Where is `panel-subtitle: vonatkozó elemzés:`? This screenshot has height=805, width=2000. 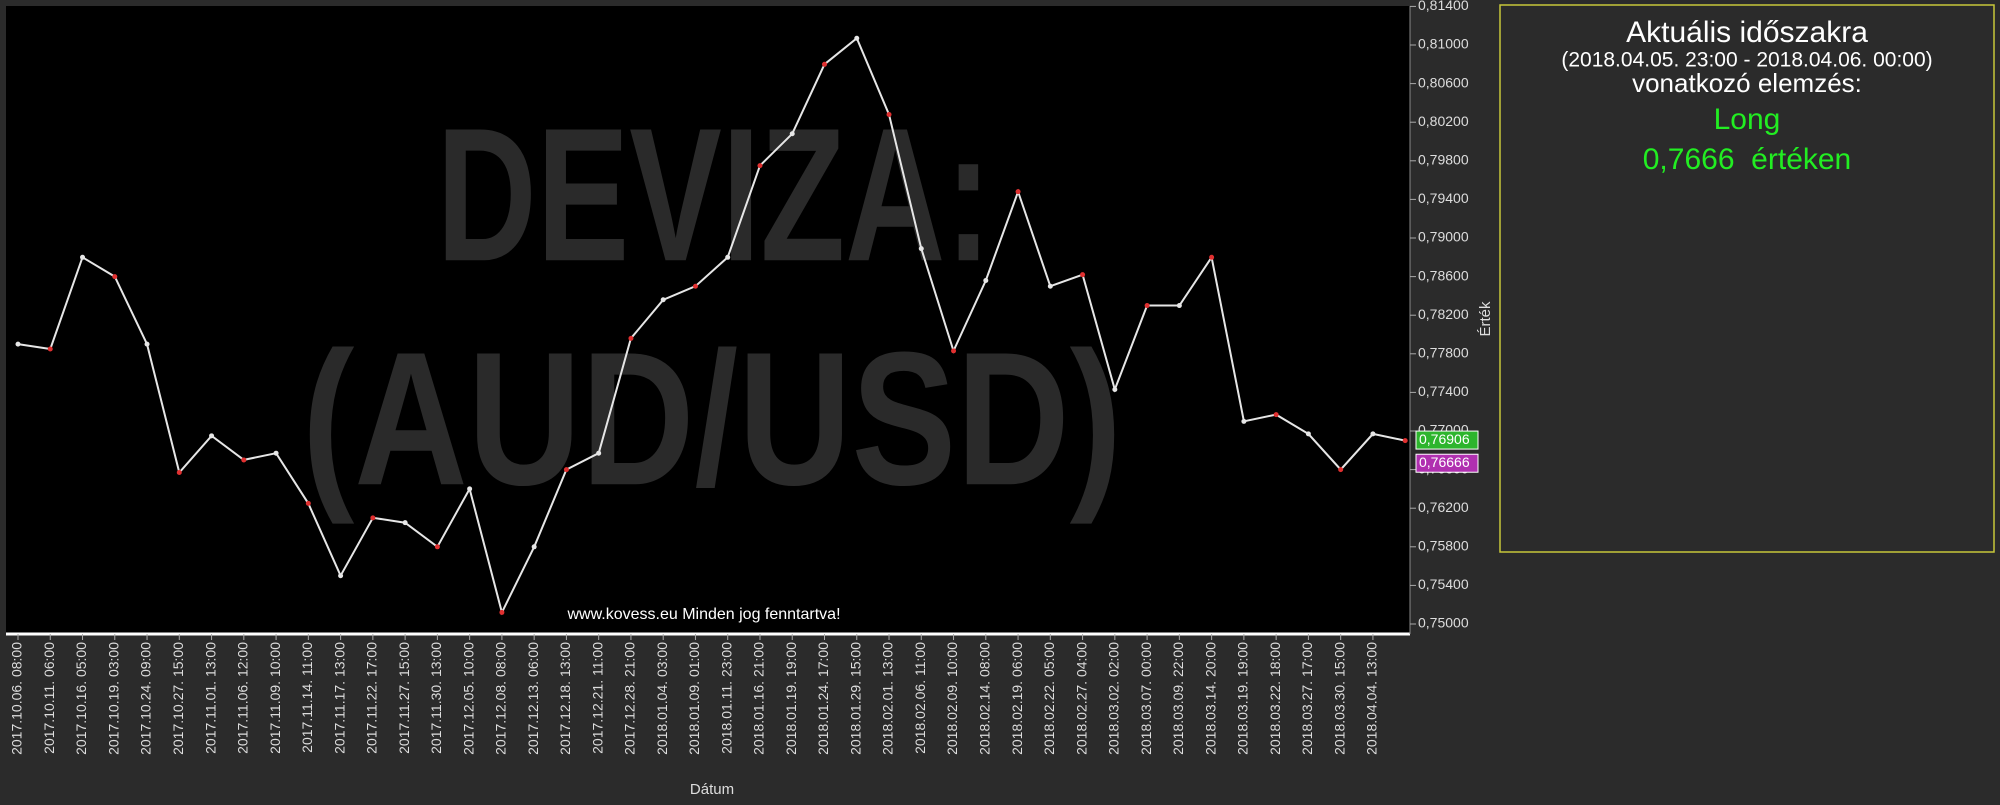
panel-subtitle: vonatkozó elemzés: is located at coordinates (1747, 83).